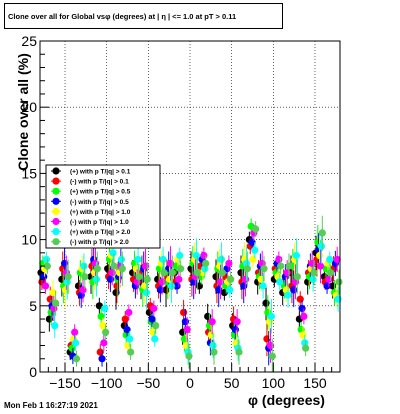 The height and width of the screenshot is (414, 400). What do you see at coordinates (99, 222) in the screenshot?
I see `legend-label: (-) with p T/|q| > 1.0` at bounding box center [99, 222].